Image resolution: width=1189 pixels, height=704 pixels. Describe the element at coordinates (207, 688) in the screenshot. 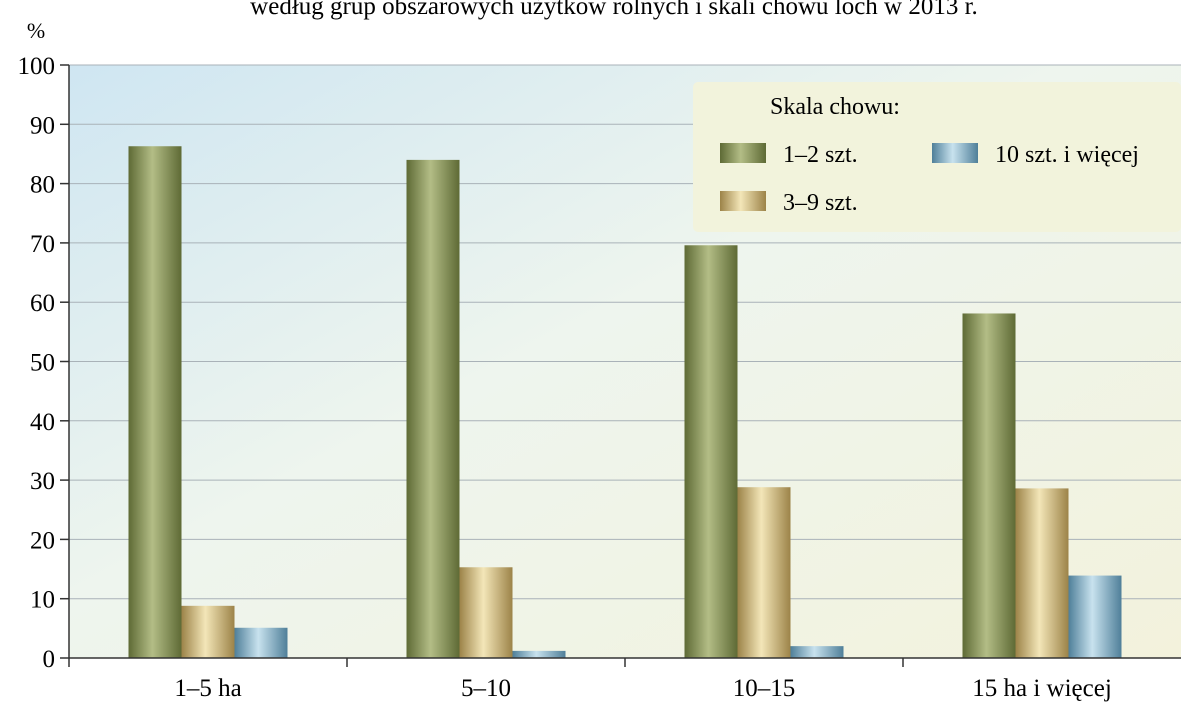

I see `x-tick-label: 1–5 ha` at that location.